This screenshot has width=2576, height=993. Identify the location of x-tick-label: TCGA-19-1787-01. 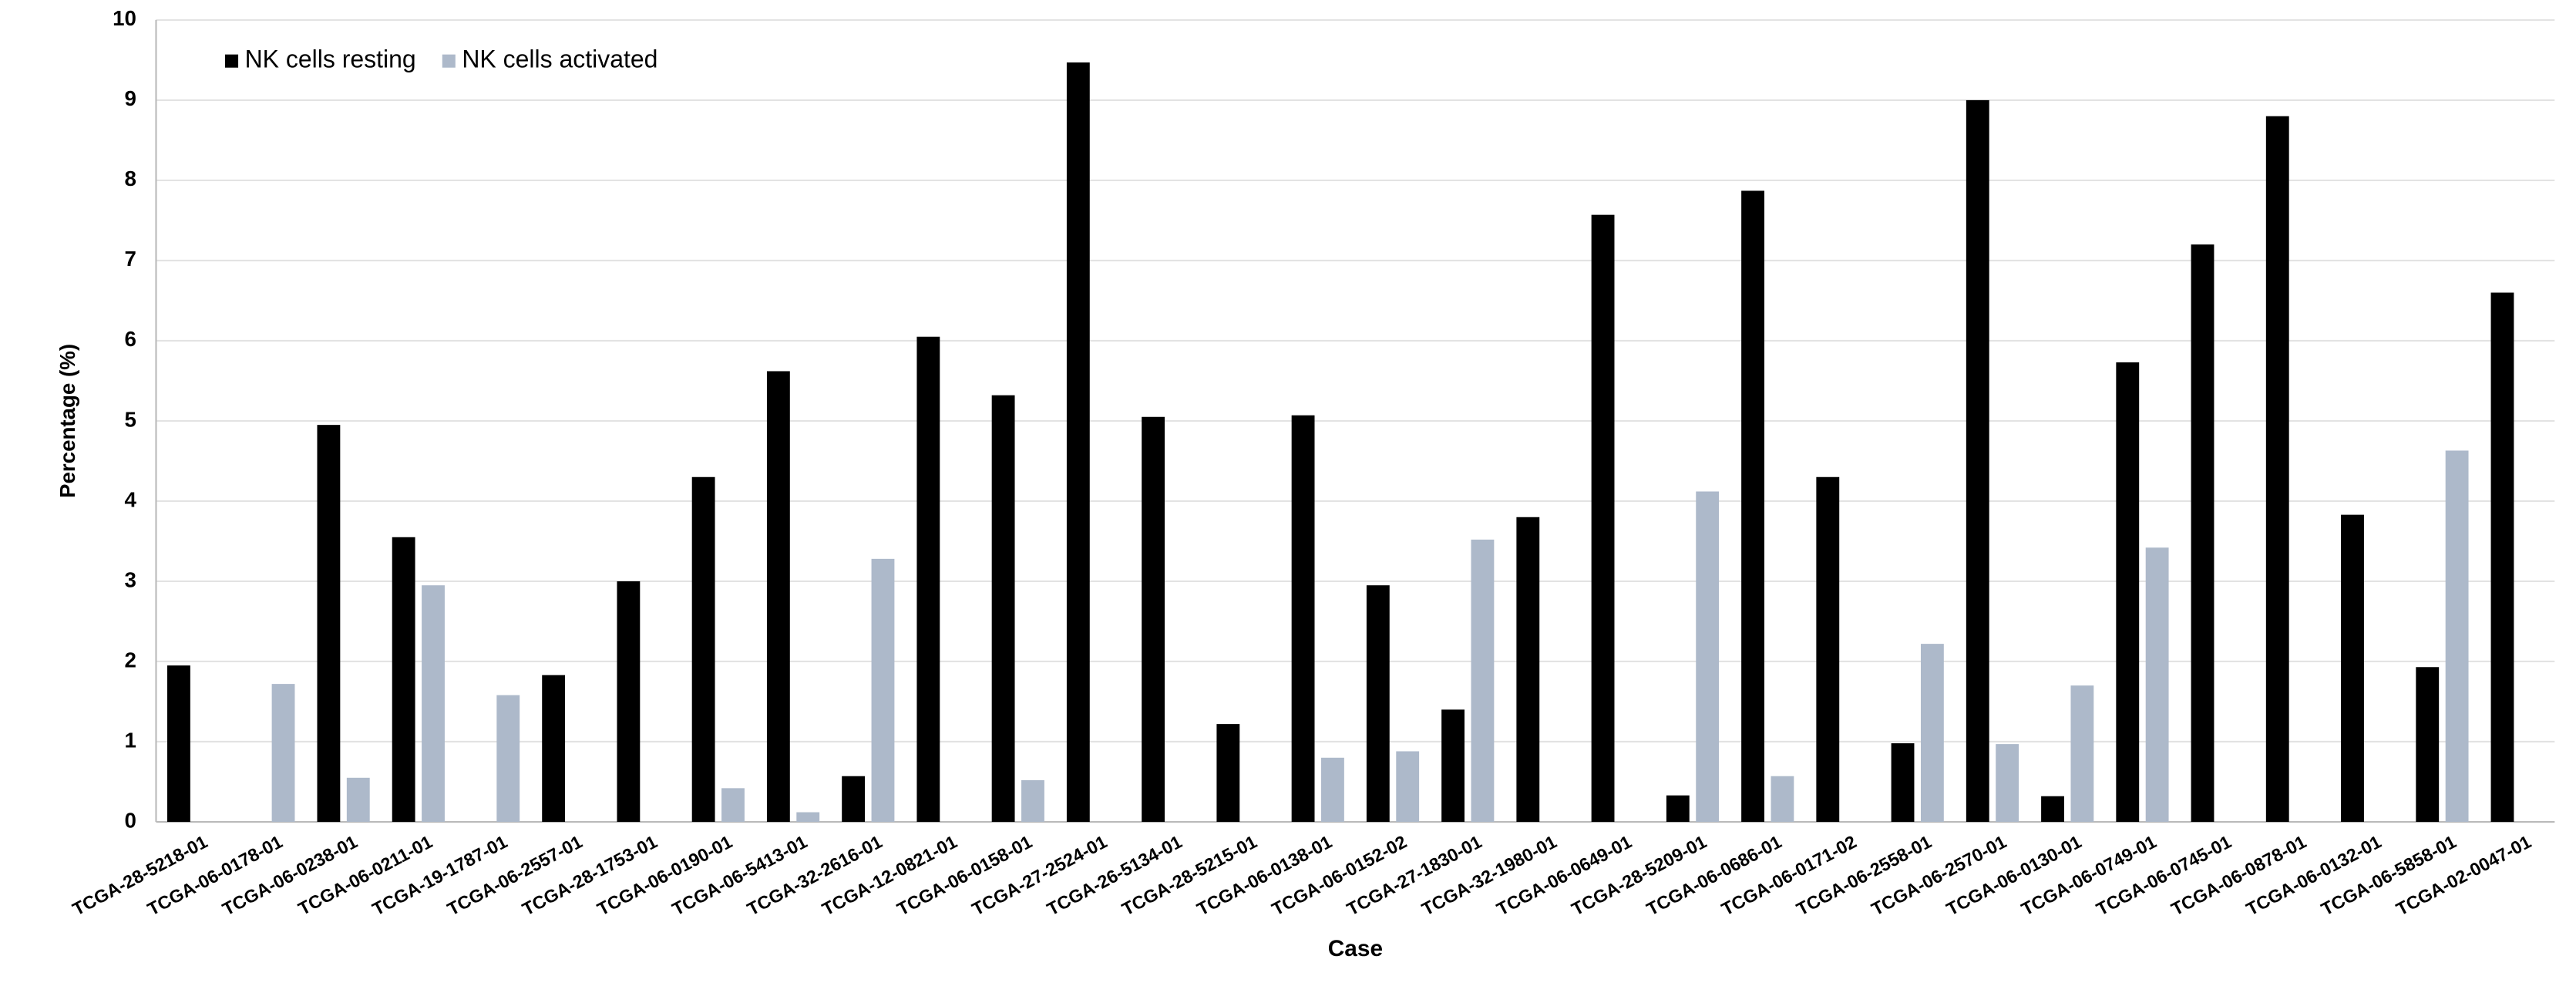
(440, 876).